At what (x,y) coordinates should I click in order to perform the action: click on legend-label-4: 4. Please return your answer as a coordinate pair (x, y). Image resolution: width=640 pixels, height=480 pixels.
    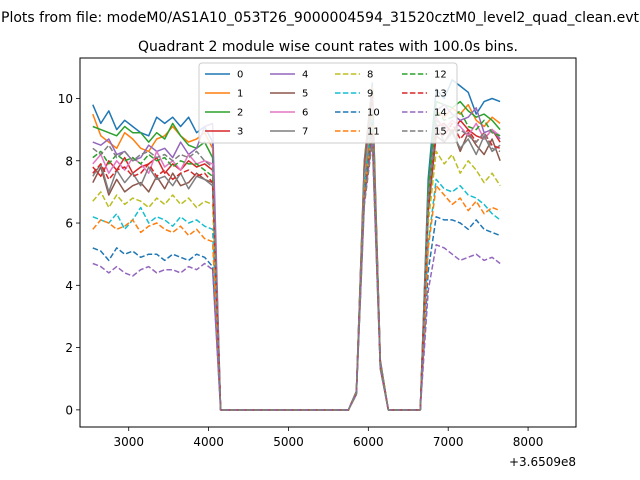
    Looking at the image, I should click on (305, 75).